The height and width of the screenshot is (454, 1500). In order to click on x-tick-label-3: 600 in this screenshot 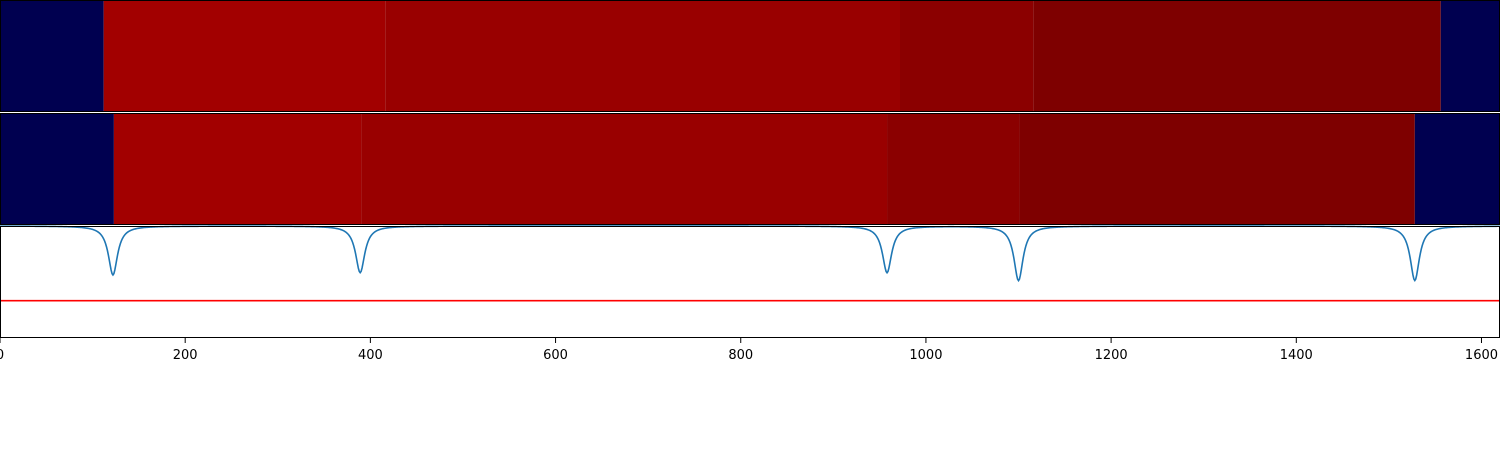, I will do `click(555, 355)`.